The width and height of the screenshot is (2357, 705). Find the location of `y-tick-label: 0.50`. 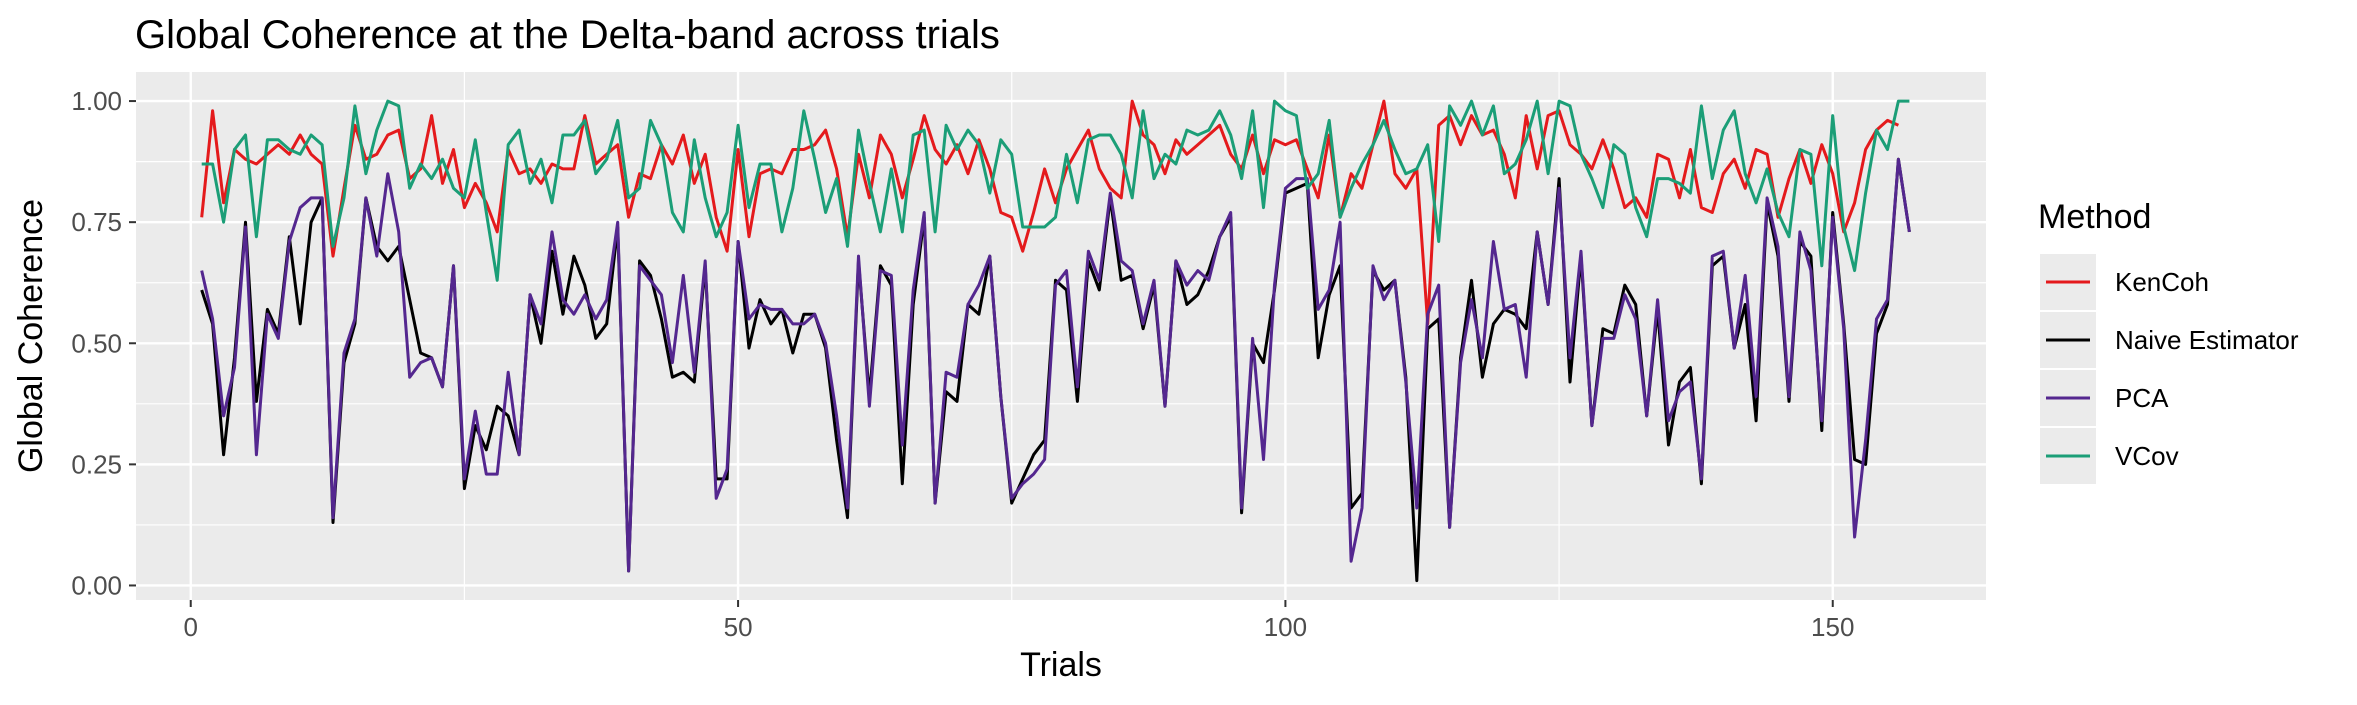

y-tick-label: 0.50 is located at coordinates (96, 343).